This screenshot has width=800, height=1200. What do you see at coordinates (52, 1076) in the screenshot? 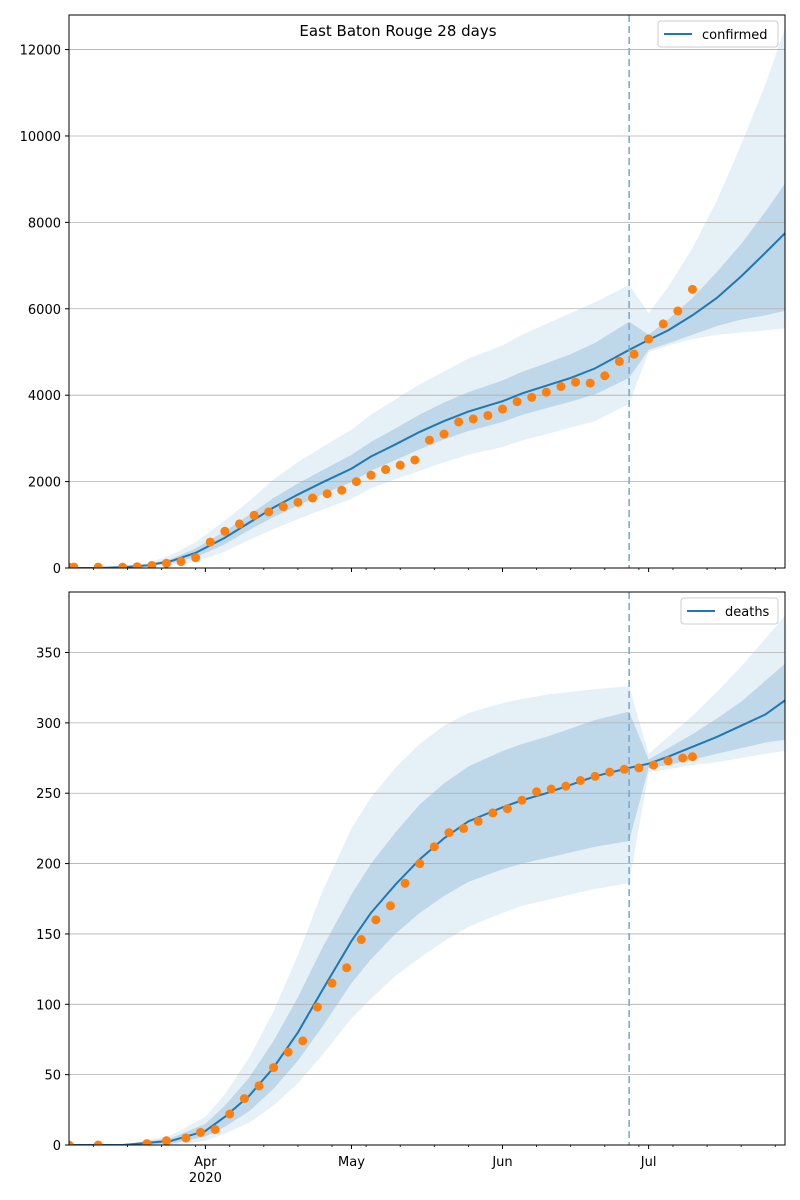
I see `y-tick-label: 50` at bounding box center [52, 1076].